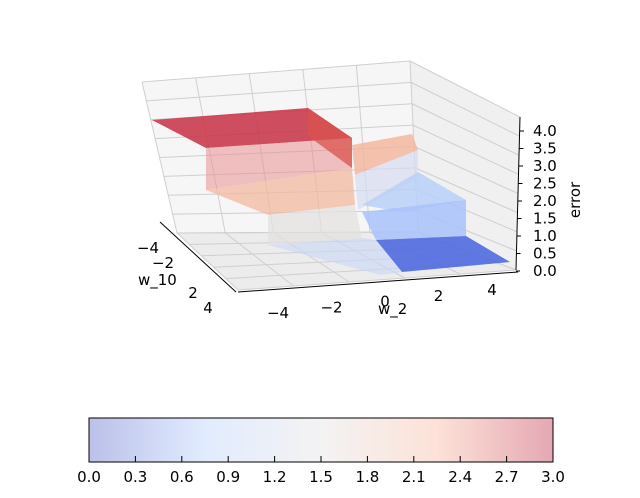 This screenshot has height=498, width=640. What do you see at coordinates (228, 477) in the screenshot?
I see `colorbar-tick-label: 0.9` at bounding box center [228, 477].